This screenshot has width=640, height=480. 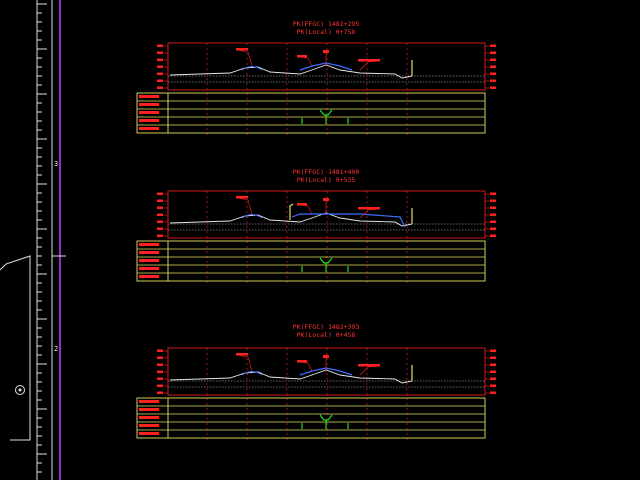 I want to click on cross-section-1: PK(FFGC) 1481+295 PK(Local) 0+758, so click(x=326, y=28).